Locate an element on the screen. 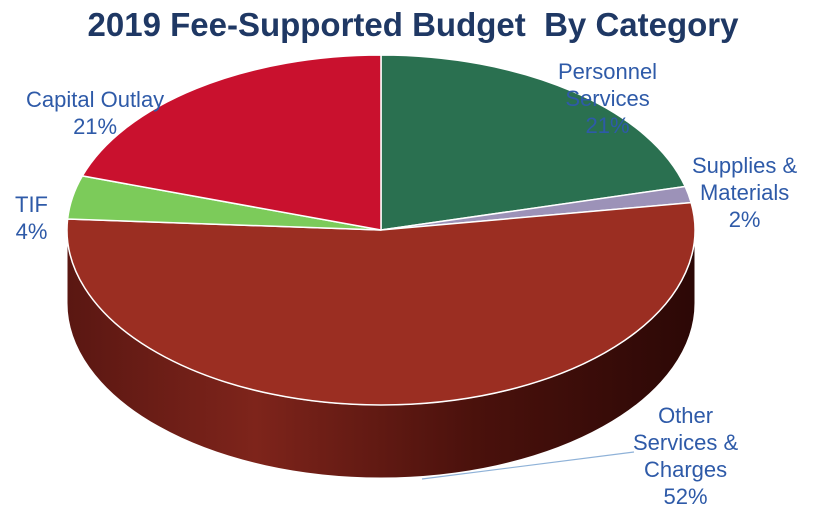 The height and width of the screenshot is (519, 826). pie-slice-personnel-services is located at coordinates (533, 142).